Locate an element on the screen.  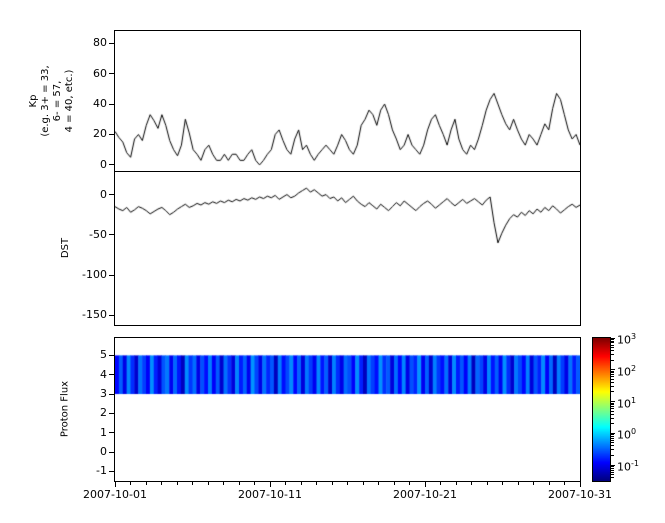
y-tick-label: 2 is located at coordinates (103, 413).